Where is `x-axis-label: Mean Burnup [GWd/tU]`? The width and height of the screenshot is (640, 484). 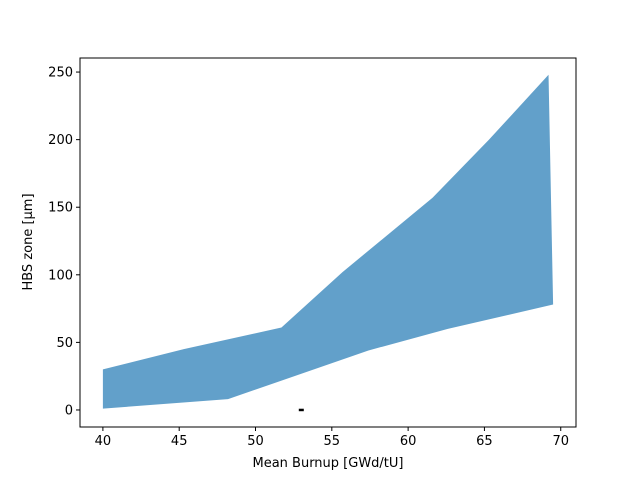
x-axis-label: Mean Burnup [GWd/tU] is located at coordinates (327, 463).